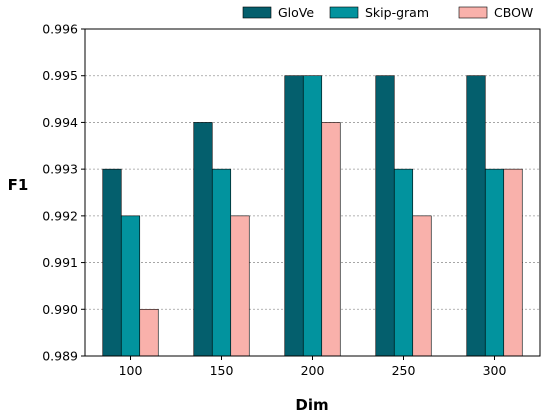 Image resolution: width=550 pixels, height=418 pixels. Describe the element at coordinates (60, 75) in the screenshot. I see `y-tick-label: 0.995` at that location.